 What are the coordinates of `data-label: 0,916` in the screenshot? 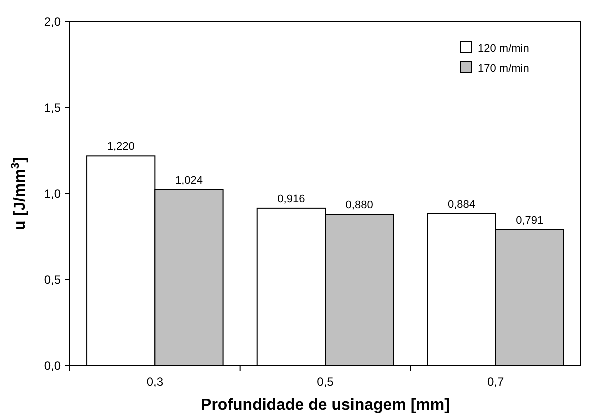 It's located at (292, 199).